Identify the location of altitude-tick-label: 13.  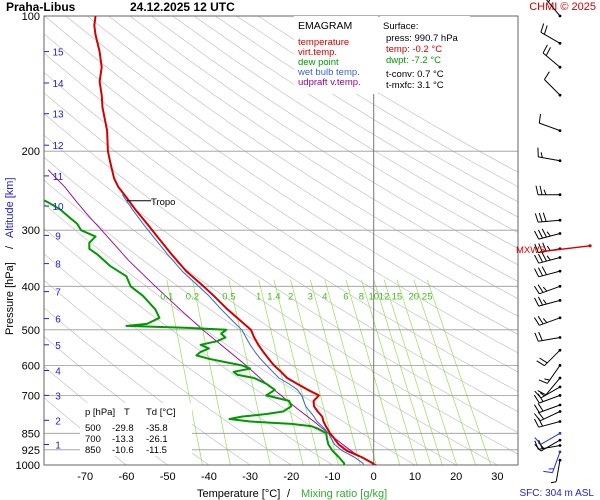
(58, 115).